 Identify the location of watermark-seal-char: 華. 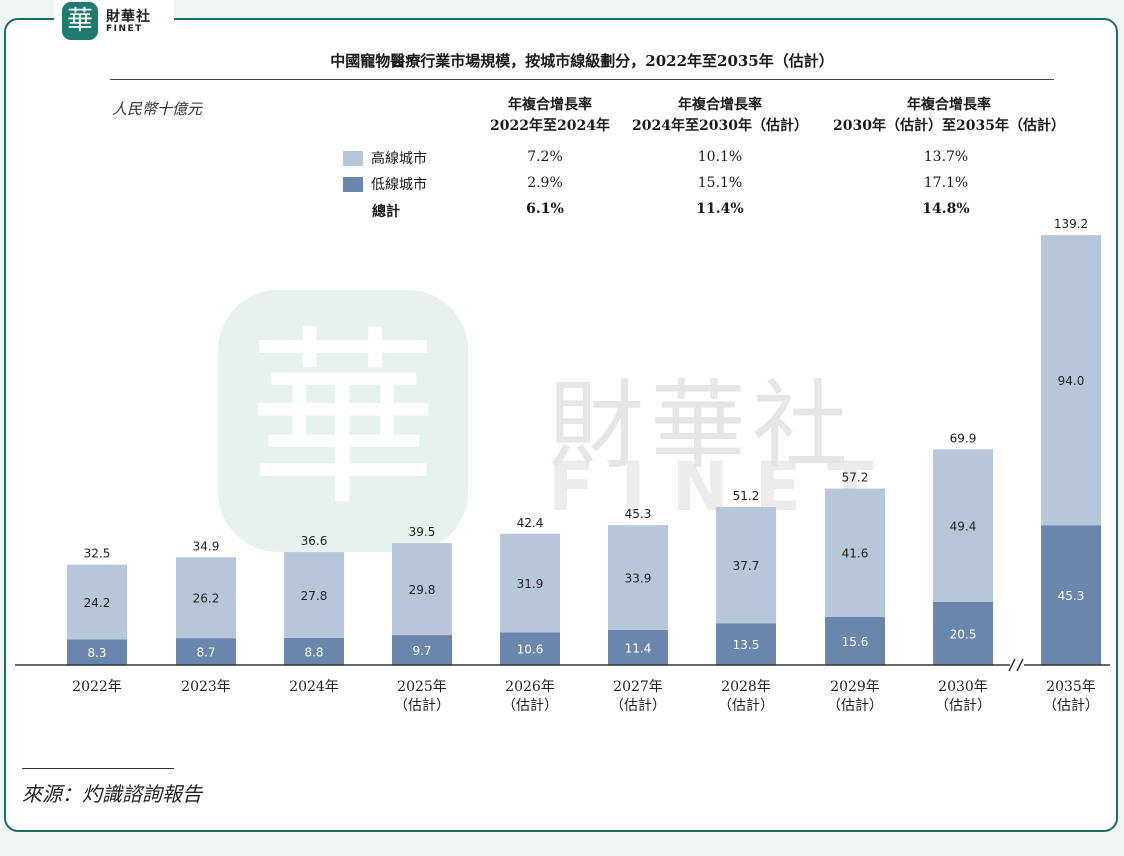
(342, 420).